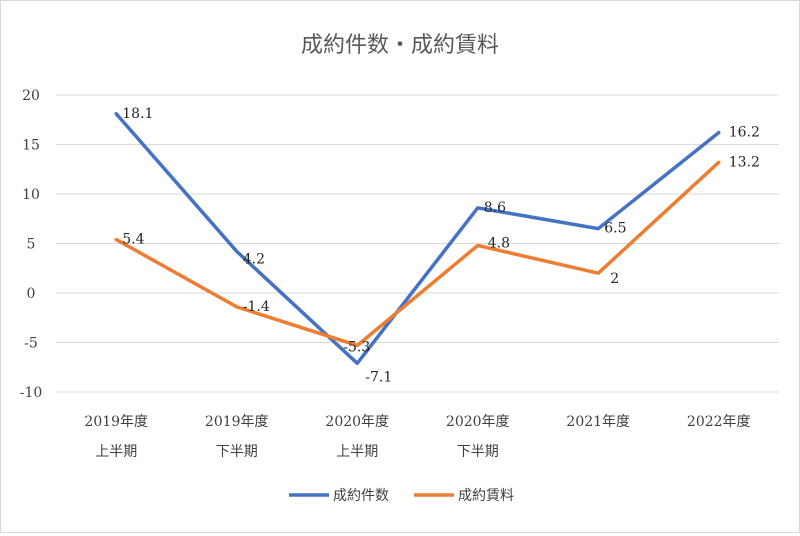 Image resolution: width=800 pixels, height=536 pixels. What do you see at coordinates (615, 229) in the screenshot?
I see `data-label: 6.5` at bounding box center [615, 229].